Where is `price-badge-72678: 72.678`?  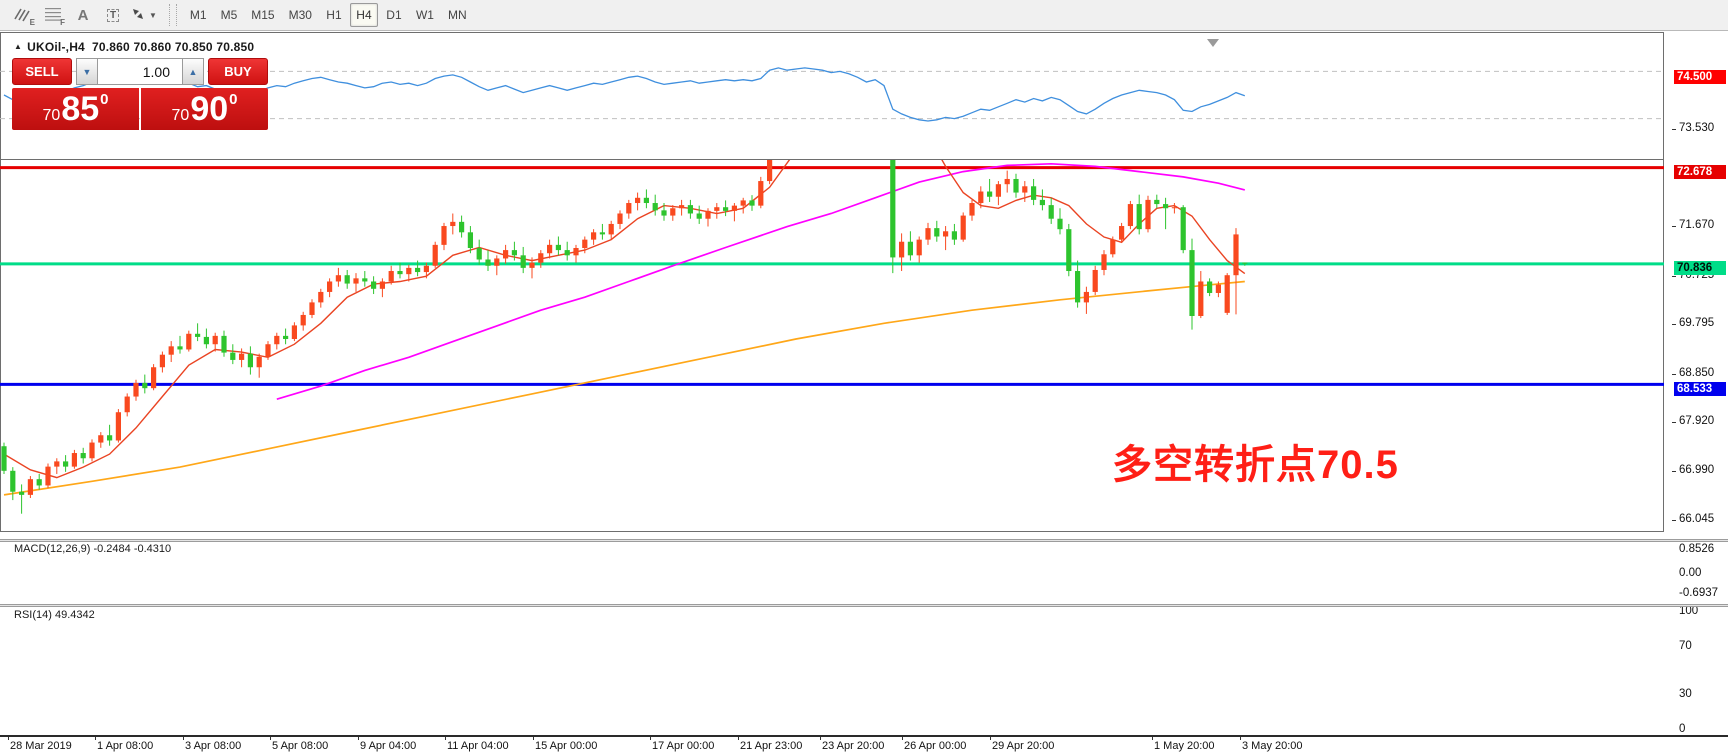 price-badge-72678: 72.678 is located at coordinates (1700, 172).